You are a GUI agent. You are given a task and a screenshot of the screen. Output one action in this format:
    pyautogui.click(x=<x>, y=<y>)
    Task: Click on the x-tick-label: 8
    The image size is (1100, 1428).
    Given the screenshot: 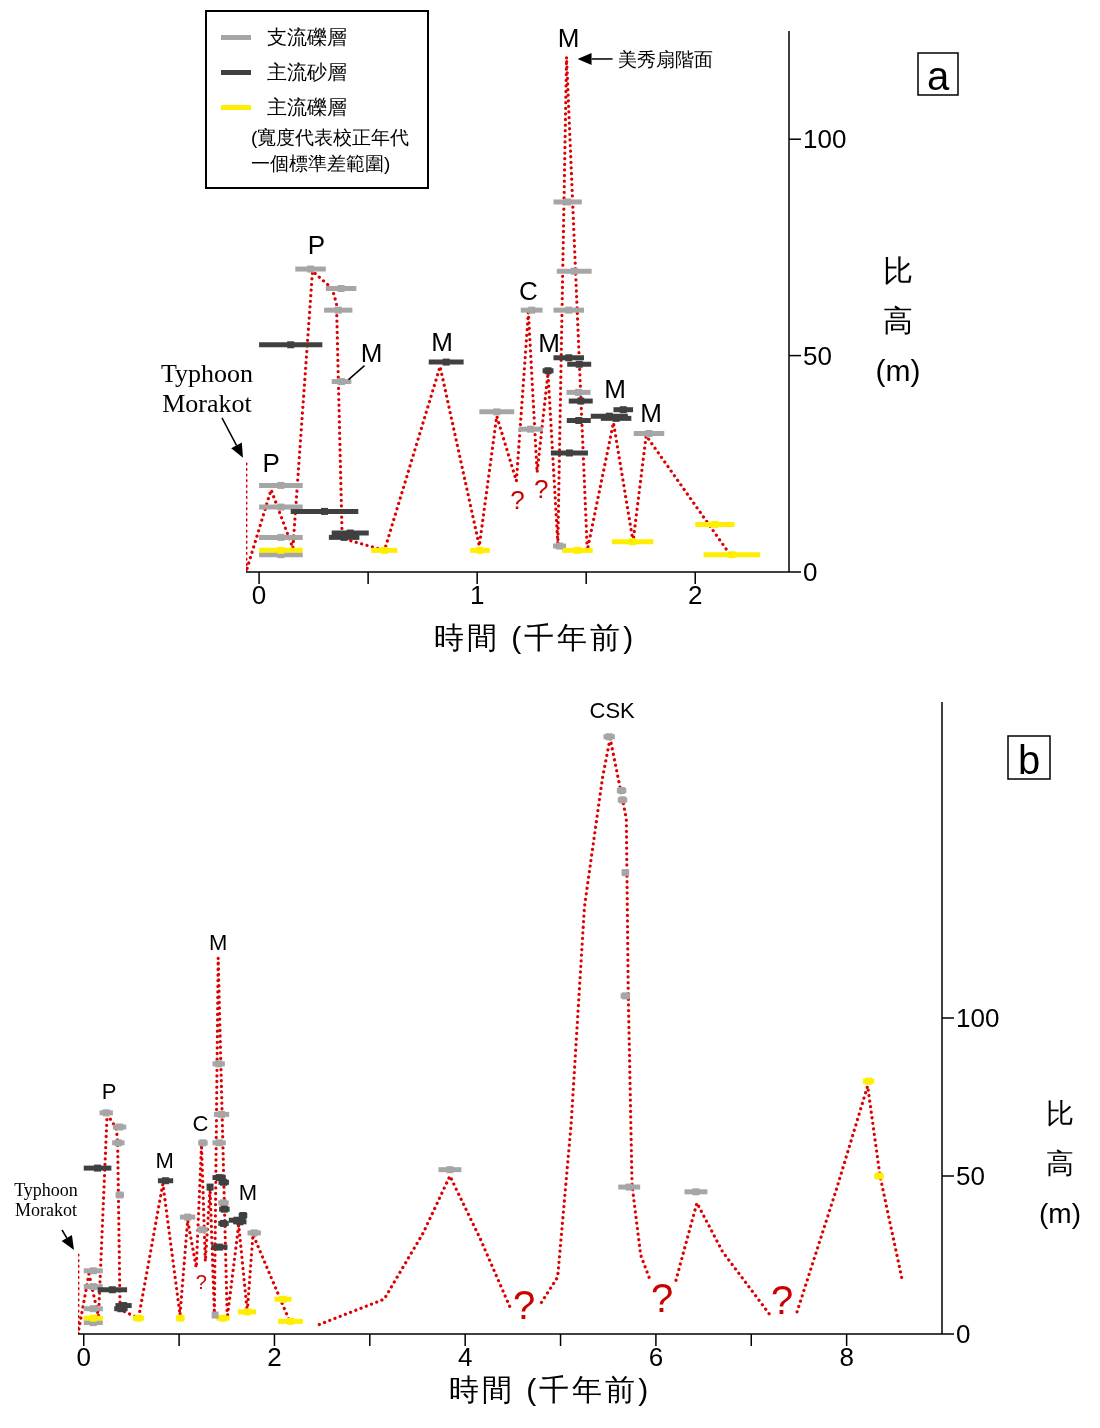 What is the action you would take?
    pyautogui.click(x=846, y=1357)
    